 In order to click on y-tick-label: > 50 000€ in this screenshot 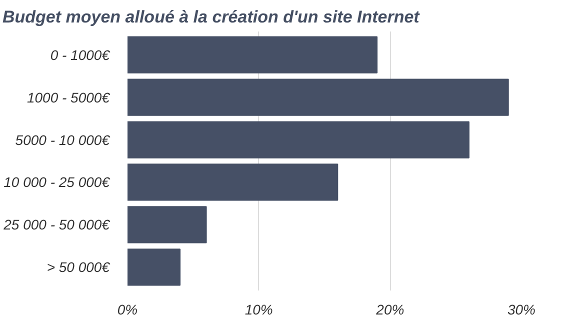, I will do `click(78, 267)`.